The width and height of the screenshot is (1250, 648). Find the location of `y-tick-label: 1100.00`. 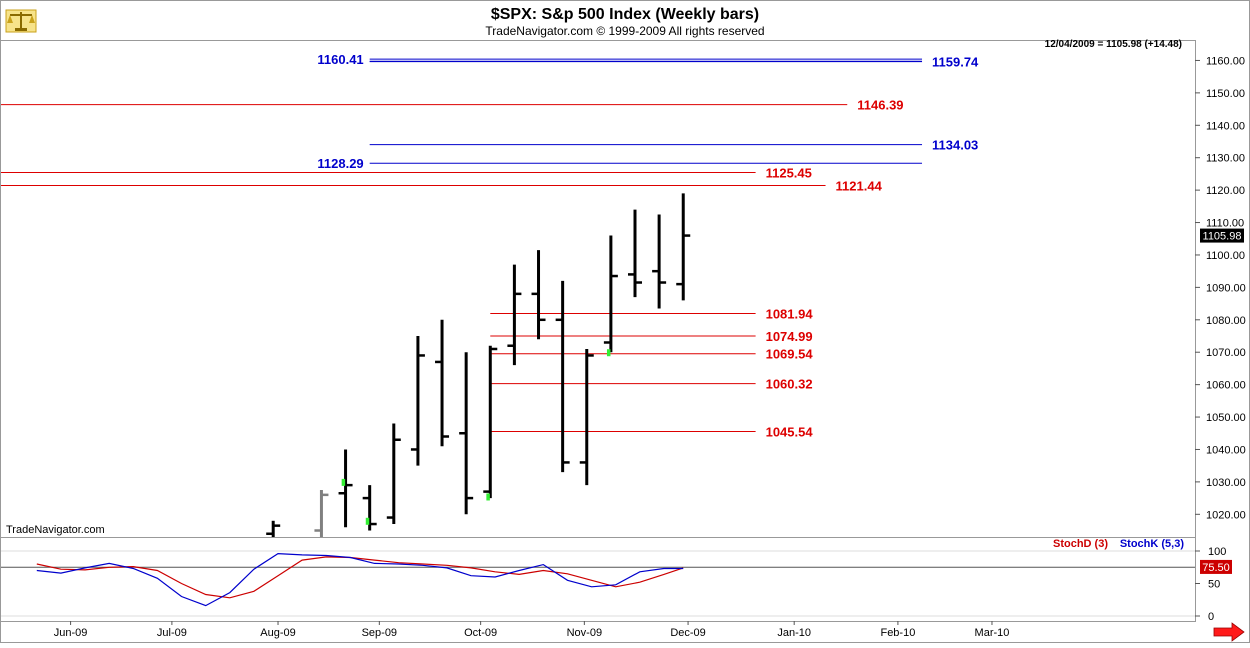

y-tick-label: 1100.00 is located at coordinates (1225, 256).